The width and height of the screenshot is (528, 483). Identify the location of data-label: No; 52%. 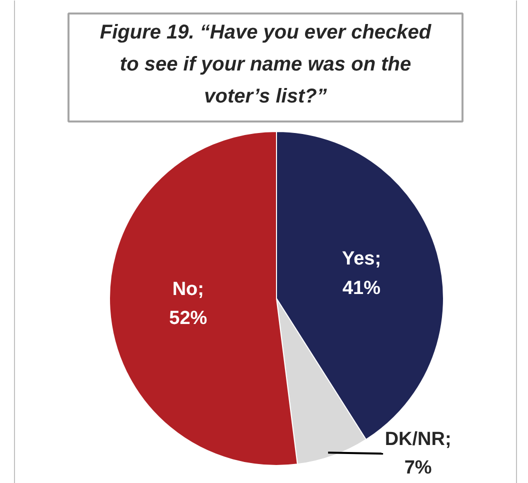
(188, 304).